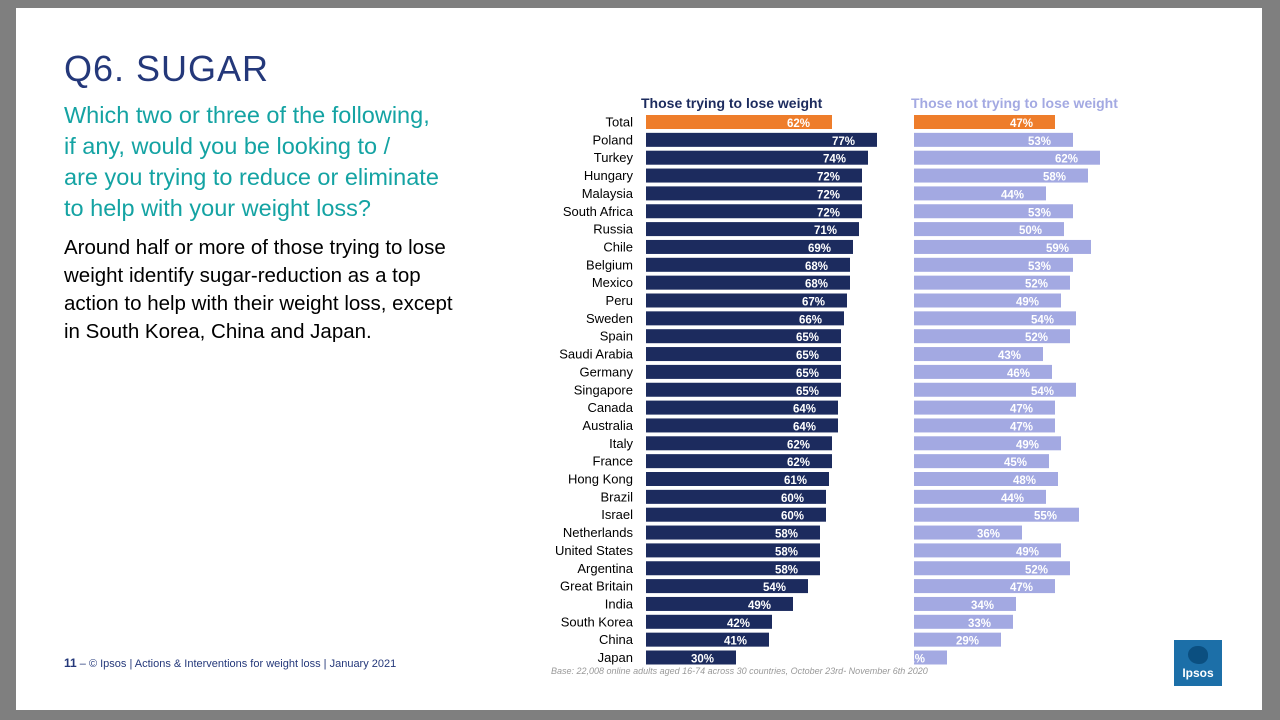 Image resolution: width=1280 pixels, height=720 pixels. Describe the element at coordinates (607, 371) in the screenshot. I see `category-label: Germany` at that location.